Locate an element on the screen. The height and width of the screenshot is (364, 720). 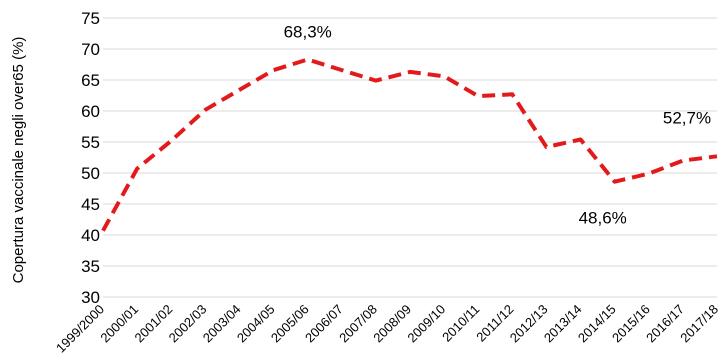
x-tick-label: 2010/11 is located at coordinates (460, 323).